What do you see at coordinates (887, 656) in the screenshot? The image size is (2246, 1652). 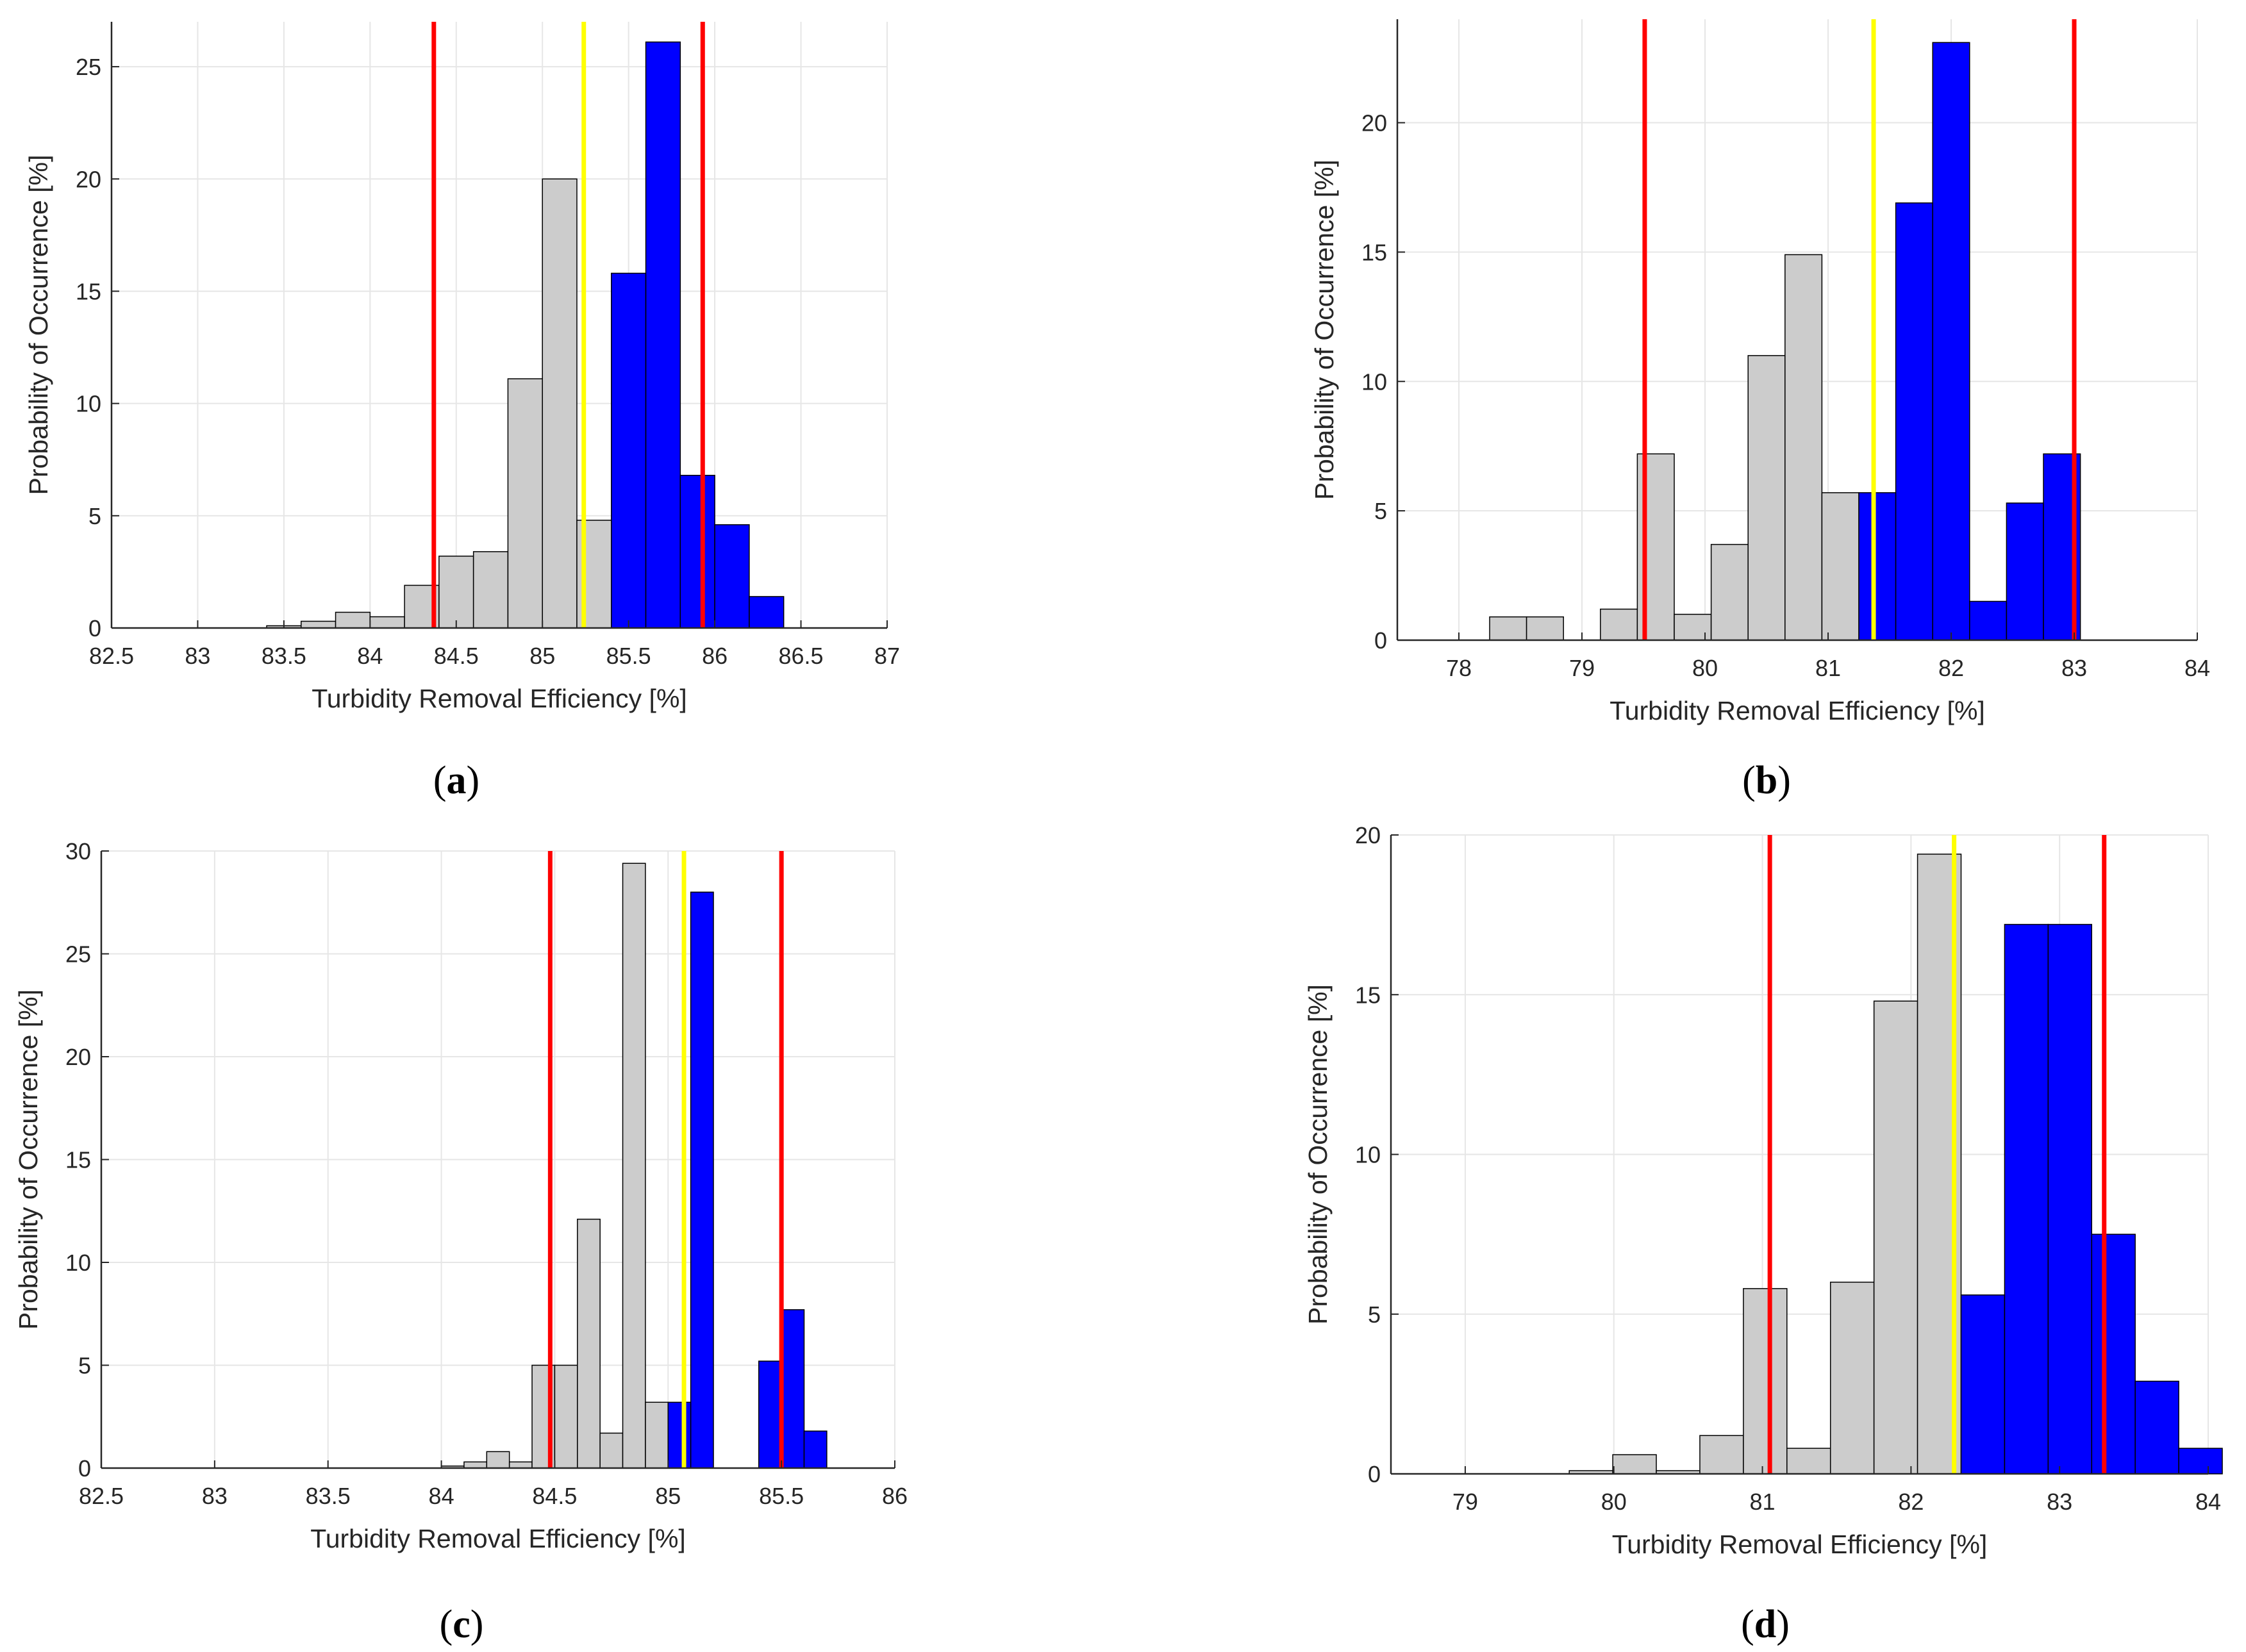 I see `x-tick-label: 87` at bounding box center [887, 656].